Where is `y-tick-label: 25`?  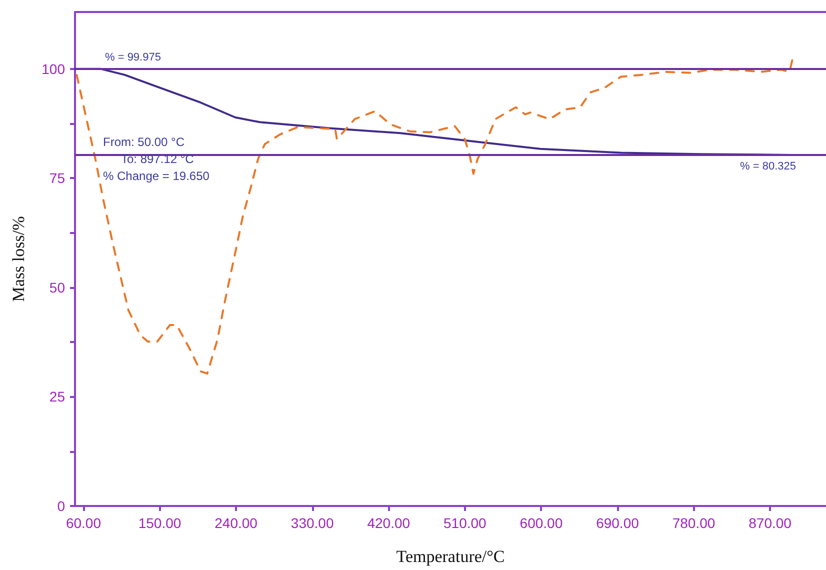 y-tick-label: 25 is located at coordinates (57, 396).